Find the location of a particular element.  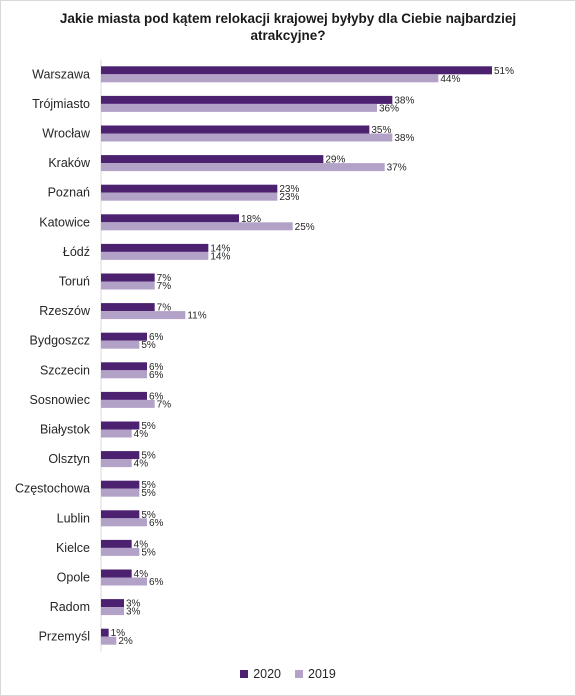

category-label: Poznań is located at coordinates (69, 193).